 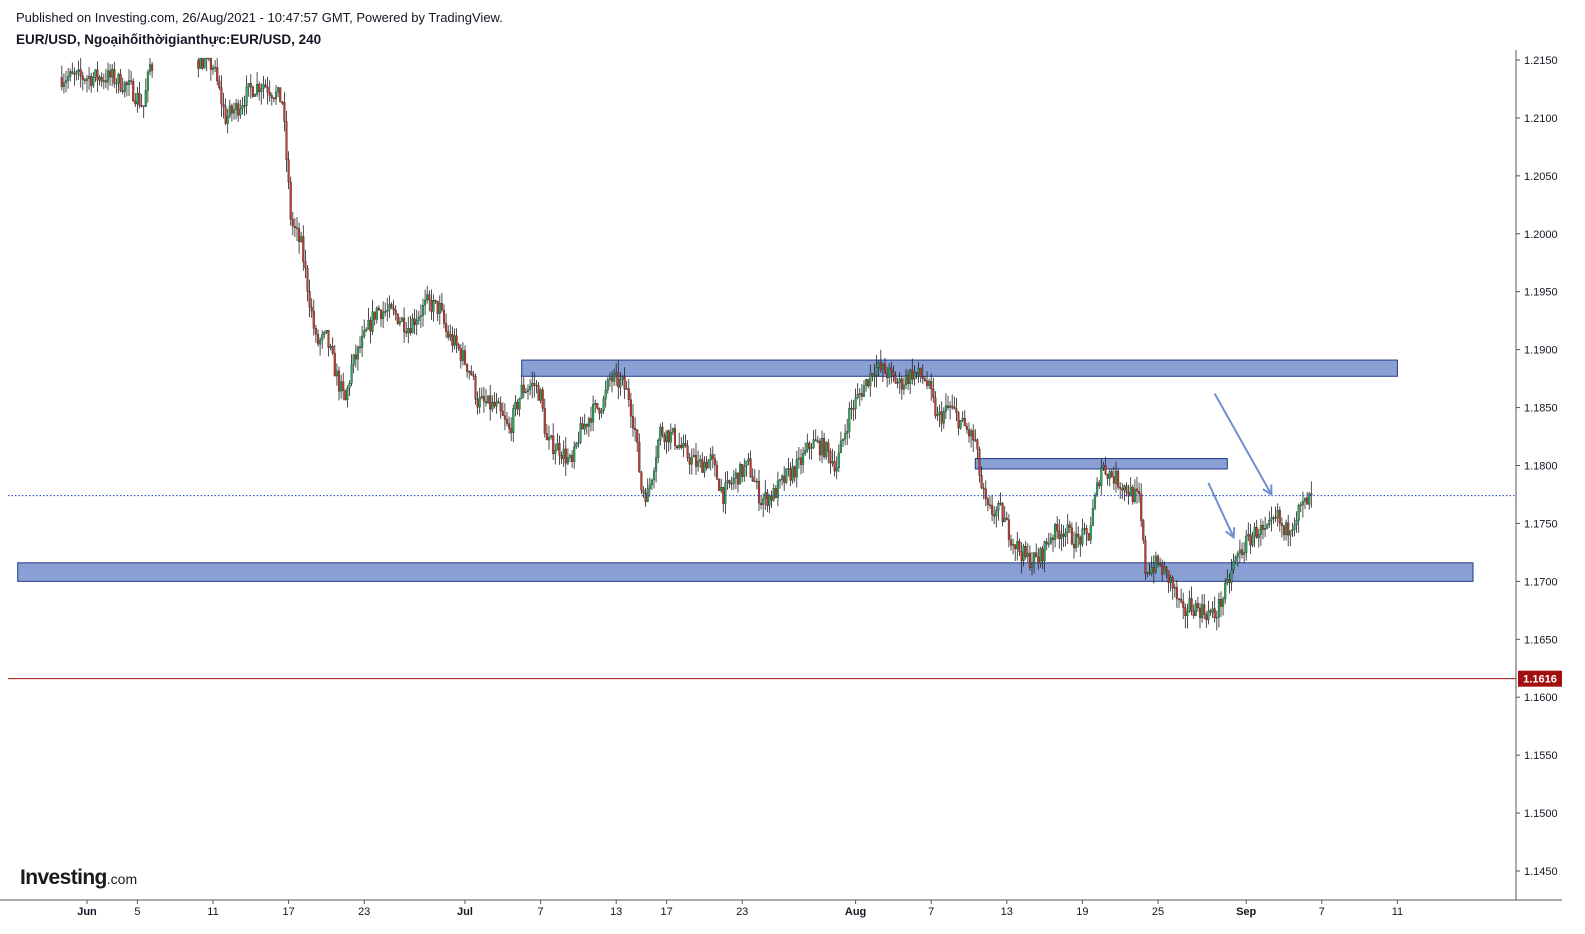 I want to click on y-tick-label: 1.1750, so click(x=1541, y=524).